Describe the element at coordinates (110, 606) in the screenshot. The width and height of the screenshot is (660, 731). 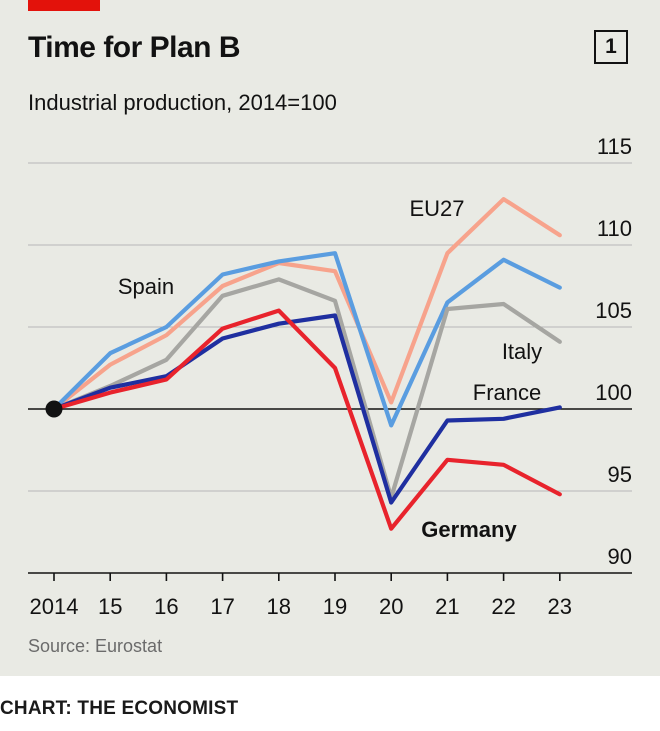
I see `x-tick-label: 15` at that location.